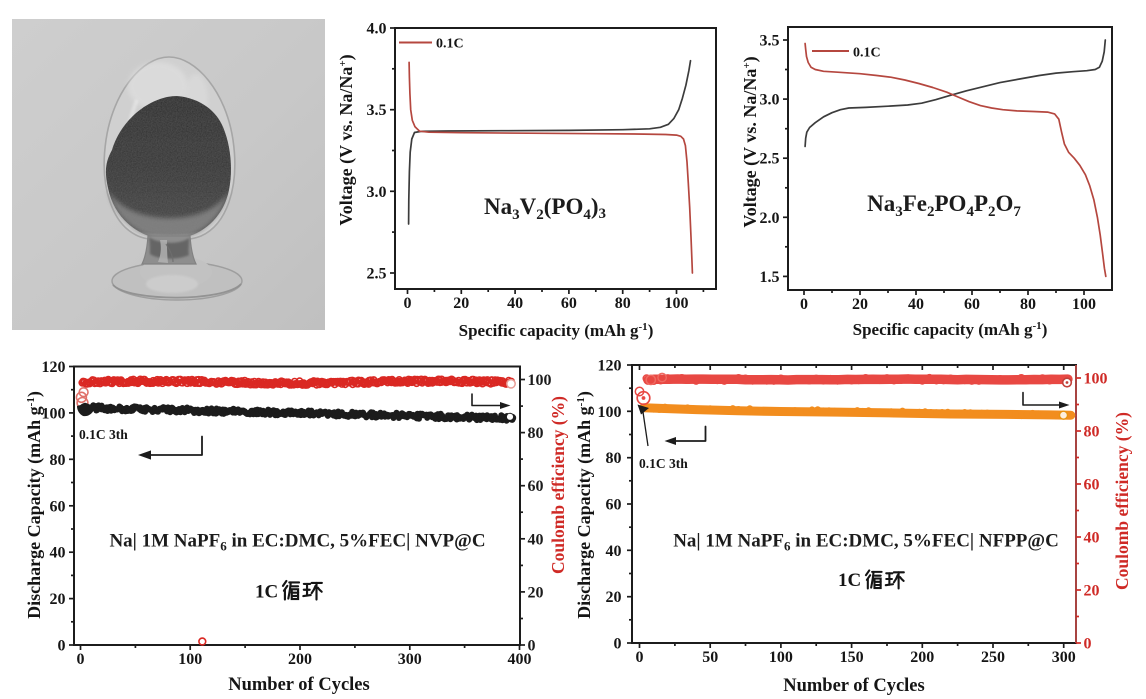 The image size is (1146, 699). What do you see at coordinates (710, 657) in the screenshot?
I see `svg-text: 50` at bounding box center [710, 657].